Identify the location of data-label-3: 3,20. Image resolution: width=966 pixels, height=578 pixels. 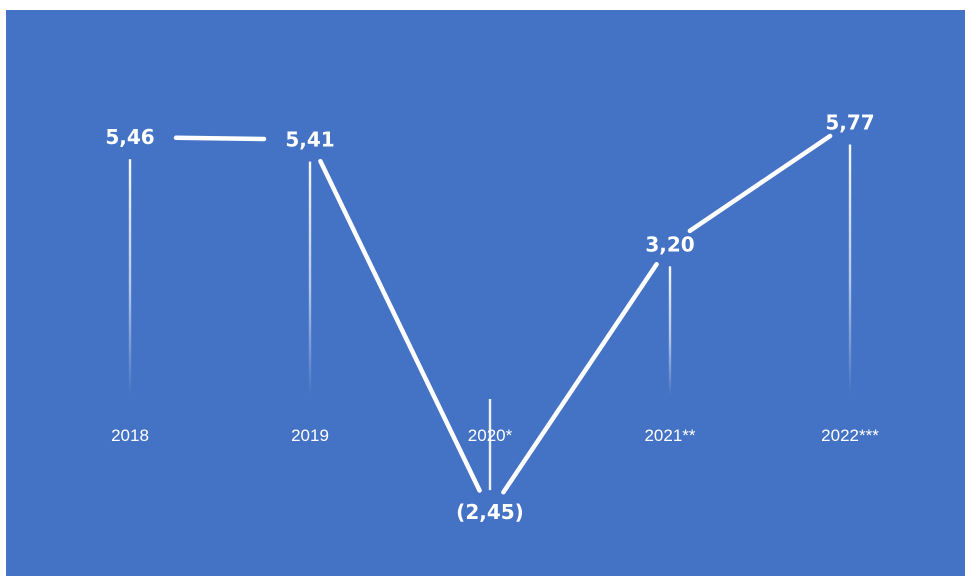
(669, 244).